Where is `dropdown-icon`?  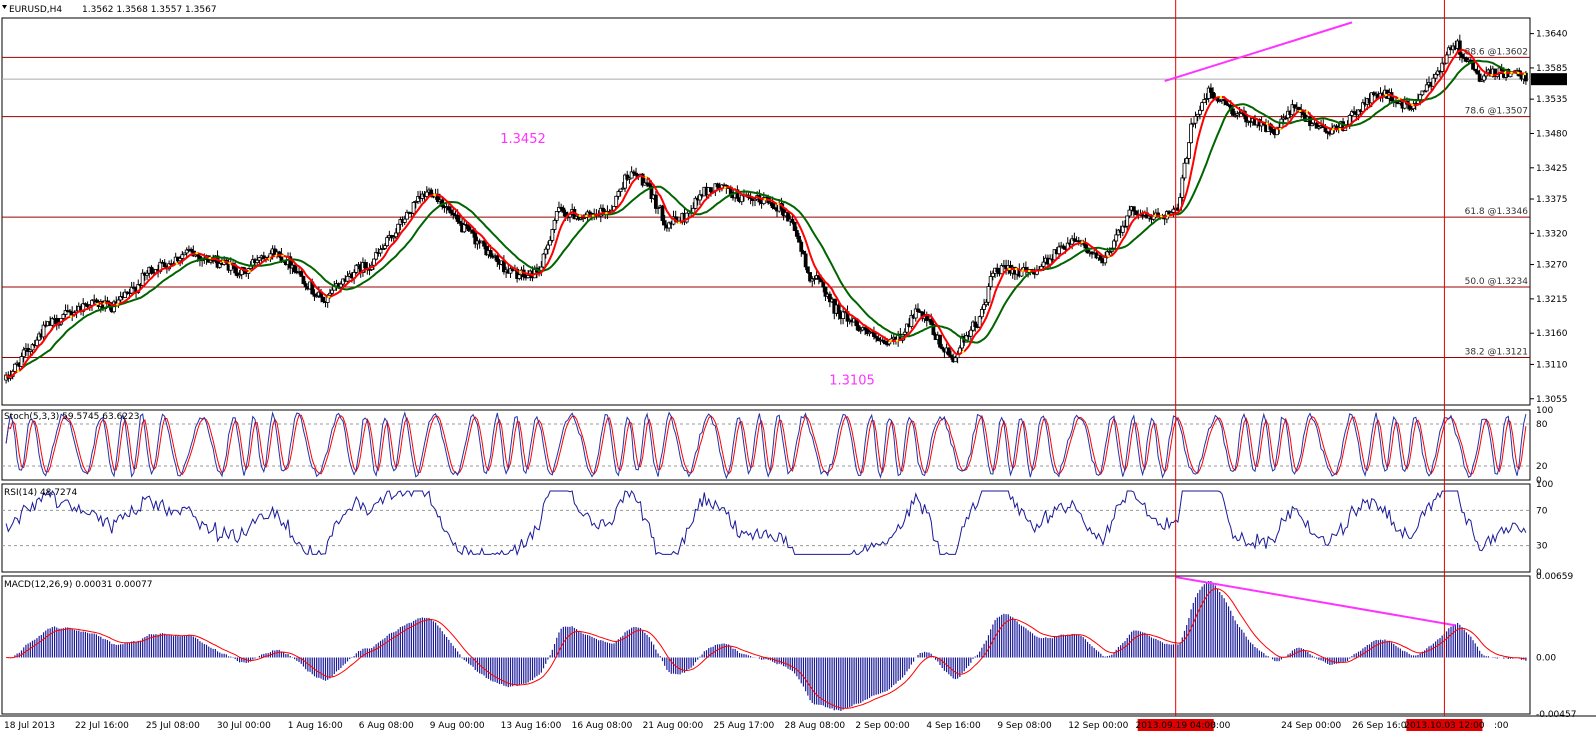 dropdown-icon is located at coordinates (4, 7).